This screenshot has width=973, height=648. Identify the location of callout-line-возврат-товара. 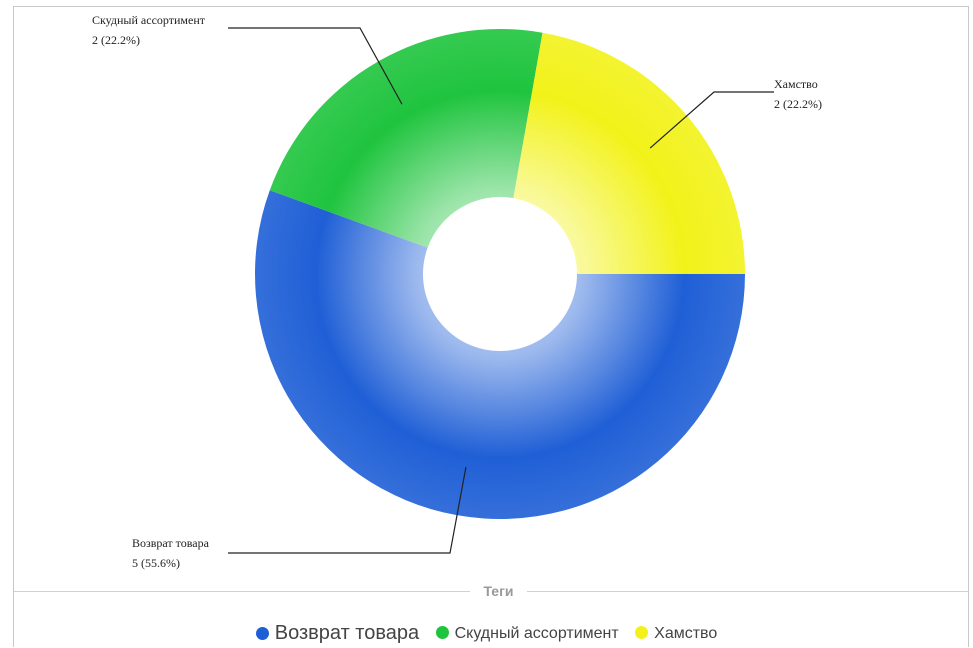
(347, 510).